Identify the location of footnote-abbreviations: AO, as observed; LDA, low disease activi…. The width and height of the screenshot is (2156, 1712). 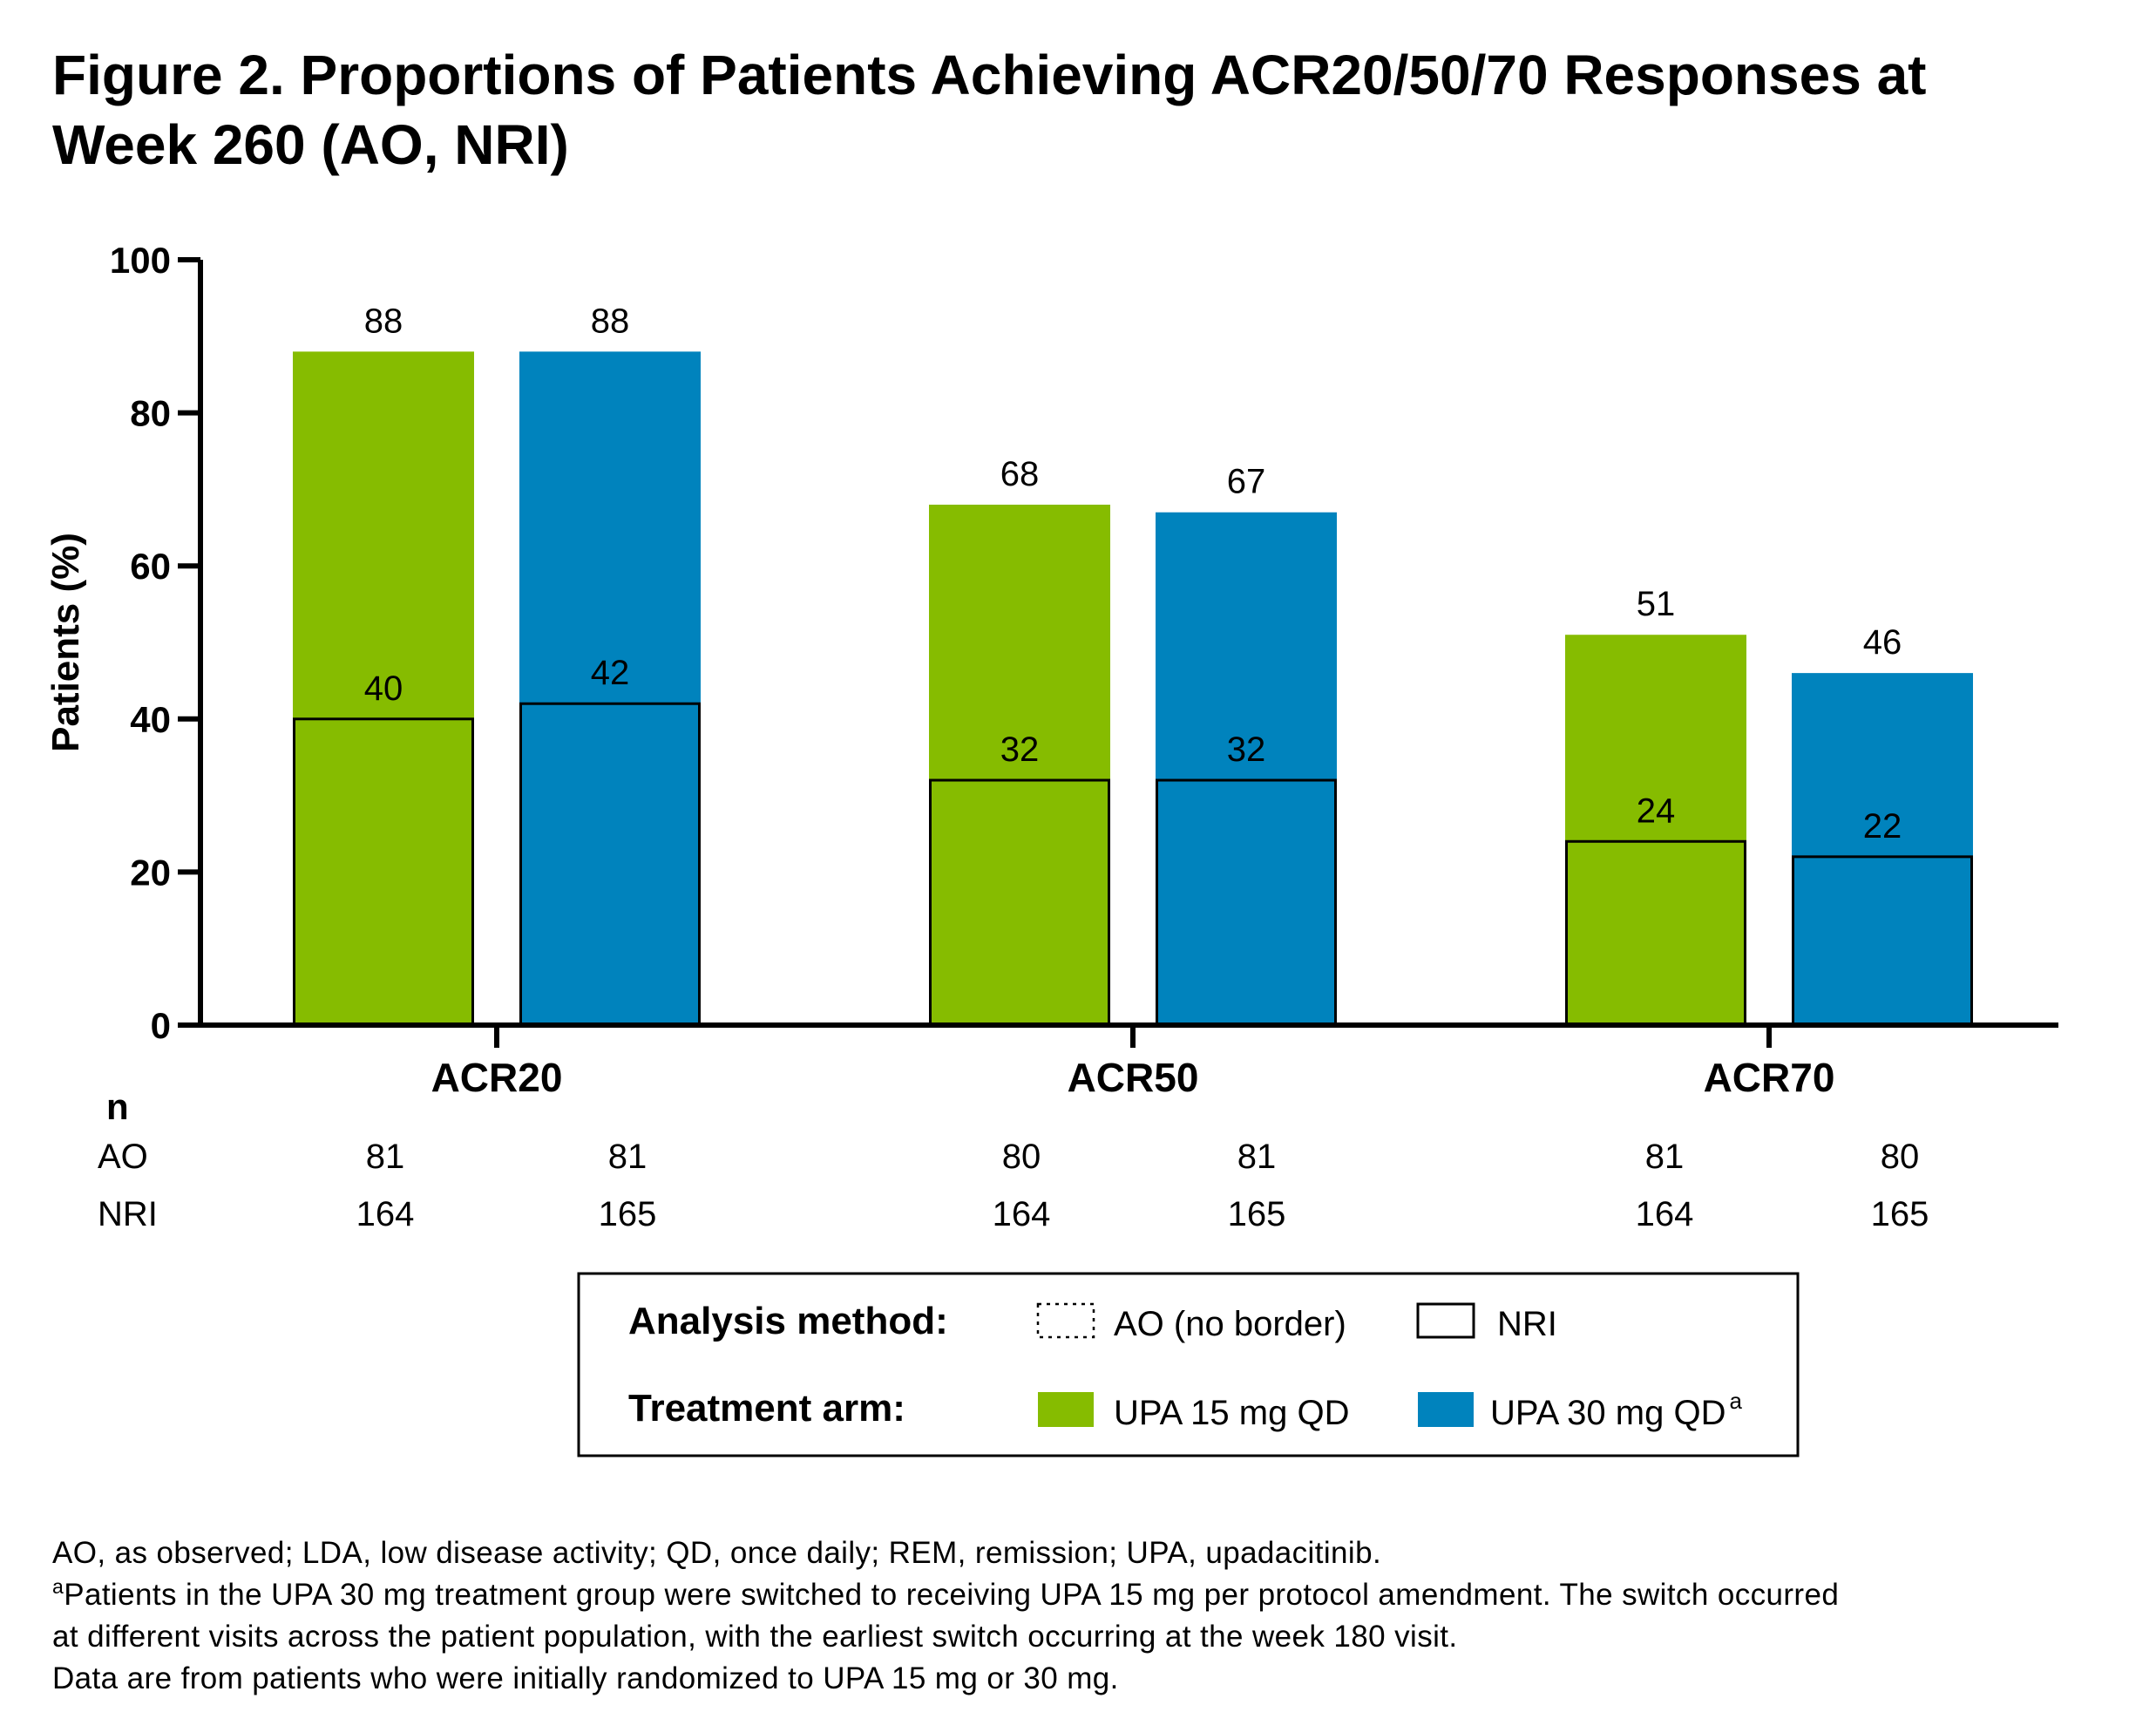
(717, 1553).